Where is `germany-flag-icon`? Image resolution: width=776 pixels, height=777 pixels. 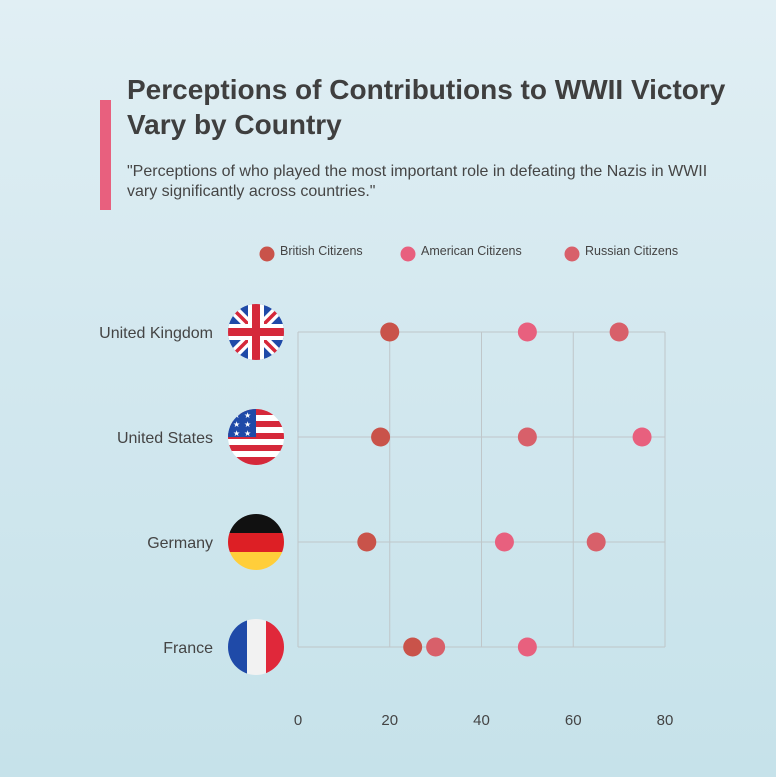 germany-flag-icon is located at coordinates (256, 542).